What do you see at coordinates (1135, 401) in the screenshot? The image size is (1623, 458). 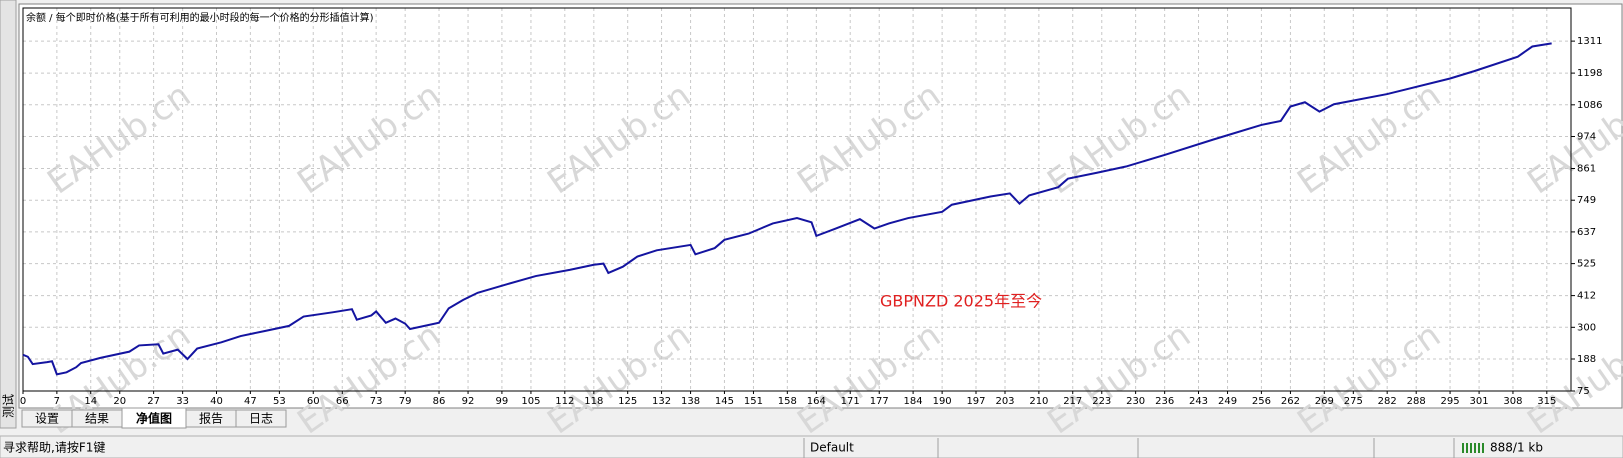 I see `x-tick-label: 230` at bounding box center [1135, 401].